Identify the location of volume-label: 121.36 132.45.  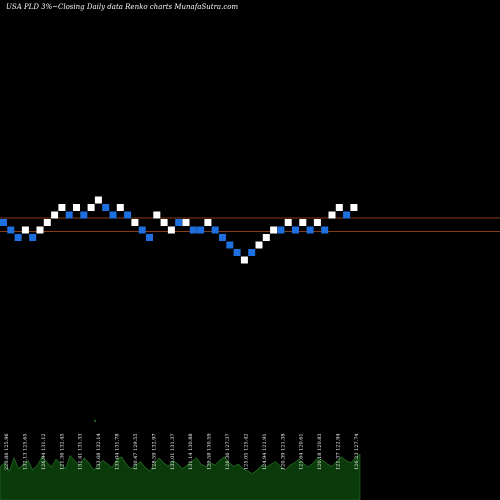
(62, 451).